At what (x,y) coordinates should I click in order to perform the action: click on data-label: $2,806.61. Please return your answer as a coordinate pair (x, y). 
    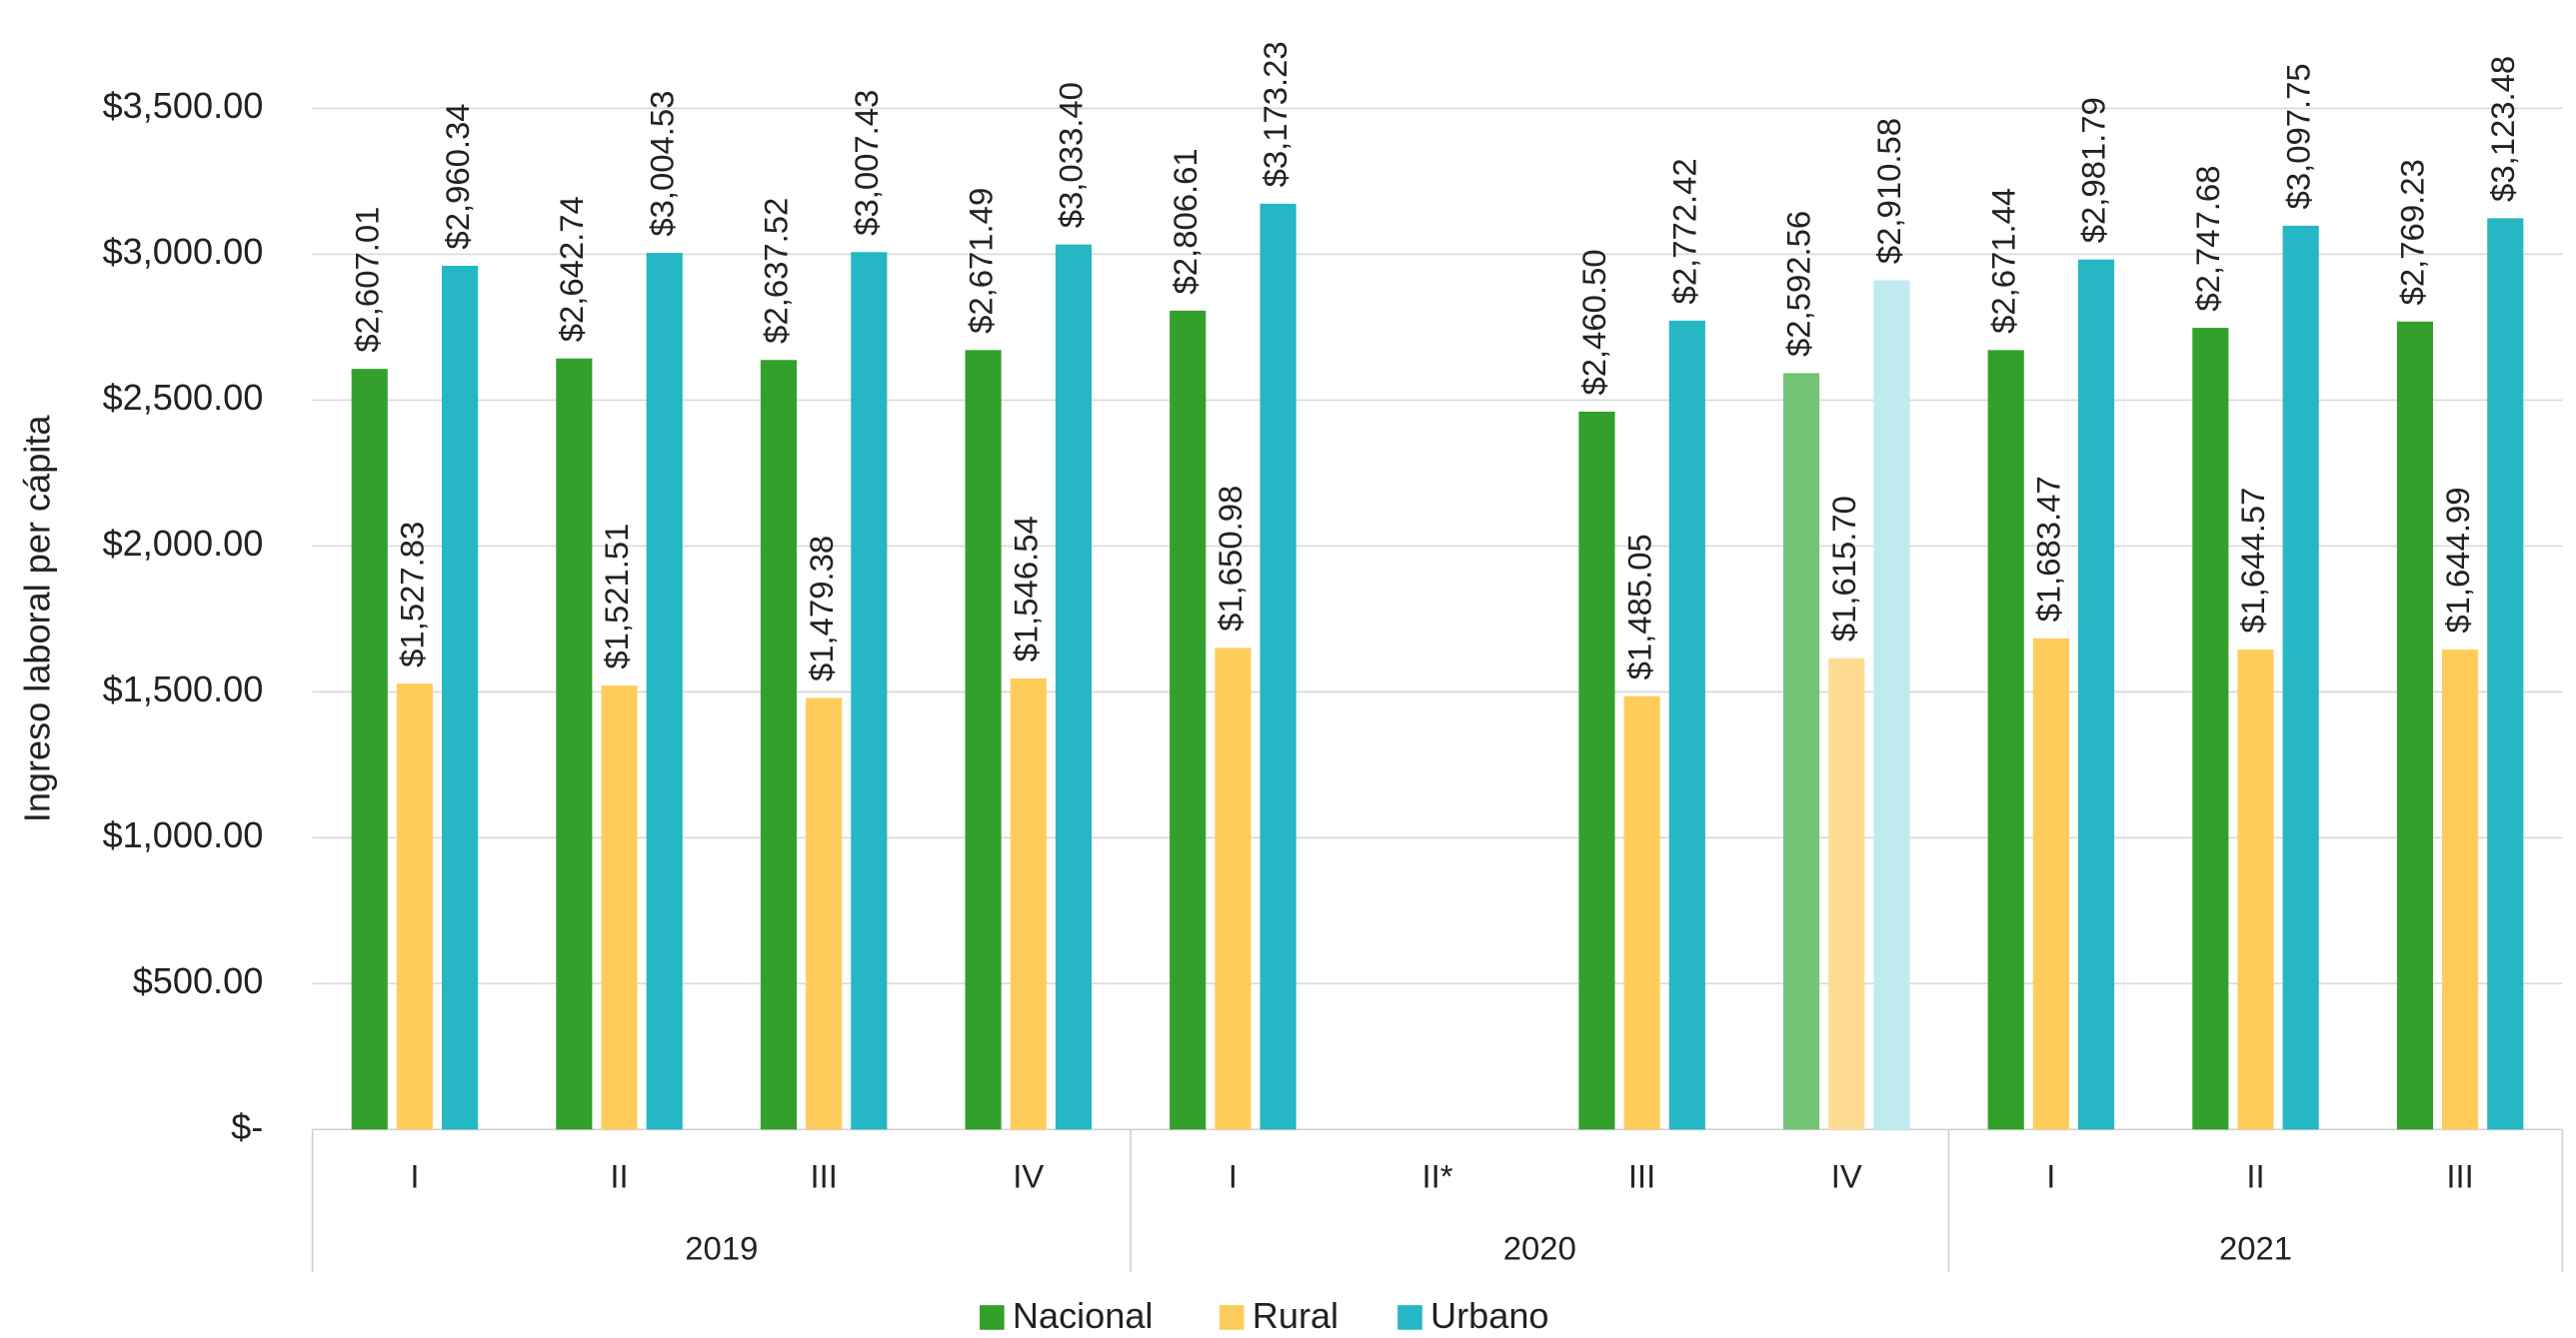
    Looking at the image, I should click on (1185, 221).